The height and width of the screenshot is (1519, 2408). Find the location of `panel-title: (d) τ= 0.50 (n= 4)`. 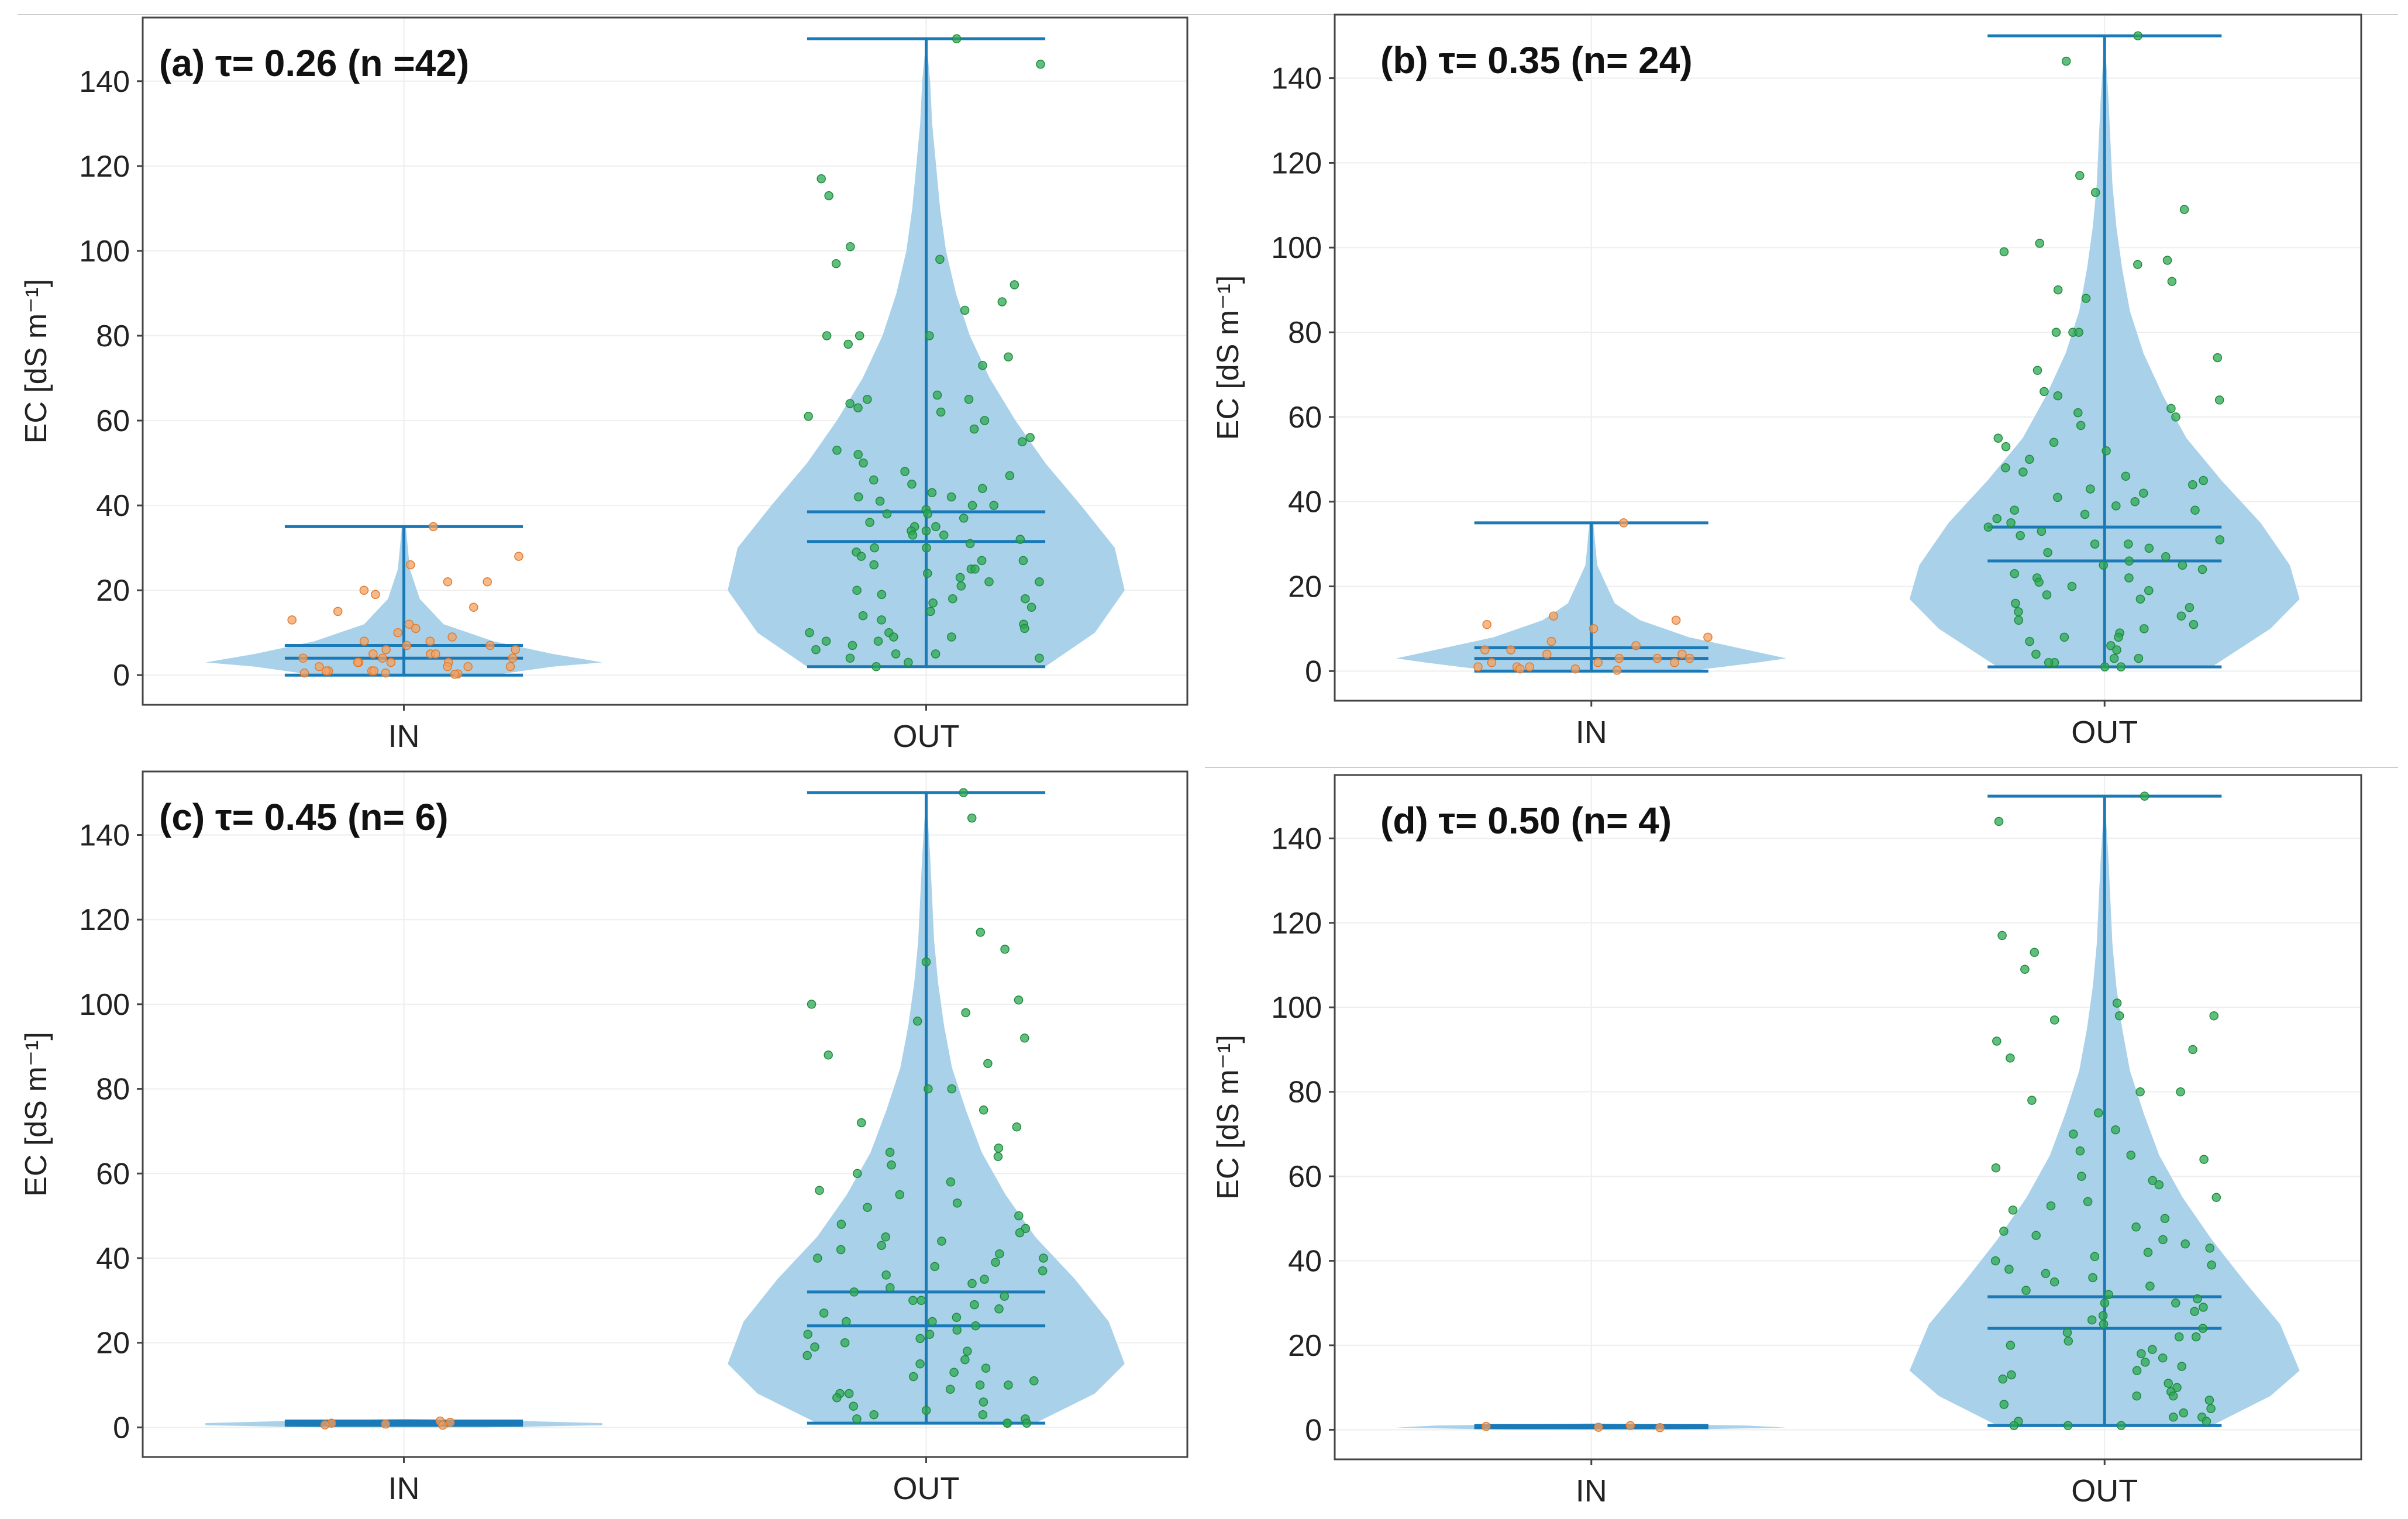

panel-title: (d) τ= 0.50 (n= 4) is located at coordinates (1526, 821).